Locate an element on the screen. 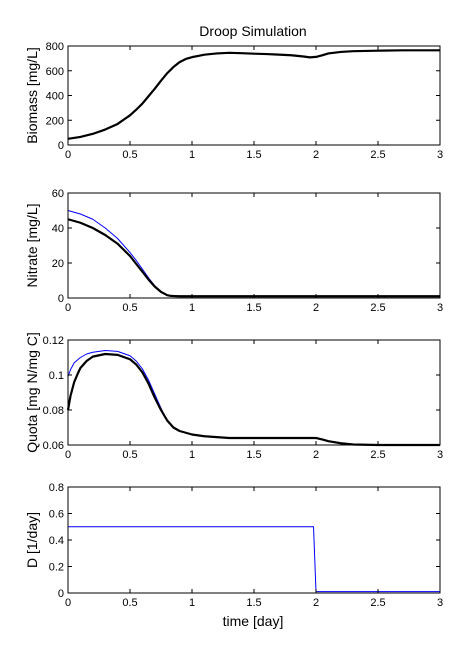 The image size is (474, 645). figure-title: Droop Simulation is located at coordinates (252, 31).